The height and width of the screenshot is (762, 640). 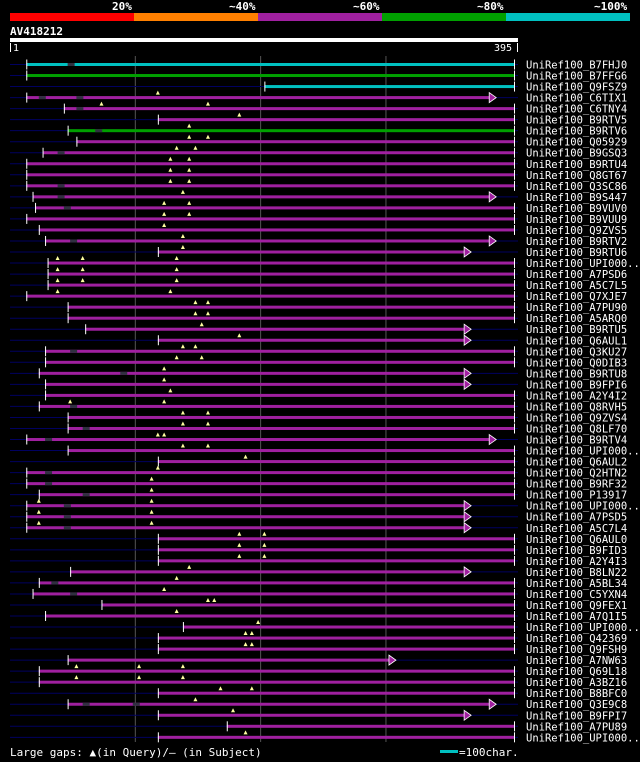 I want to click on hit-row: UniRef100_Q8RVH5, so click(x=318, y=406).